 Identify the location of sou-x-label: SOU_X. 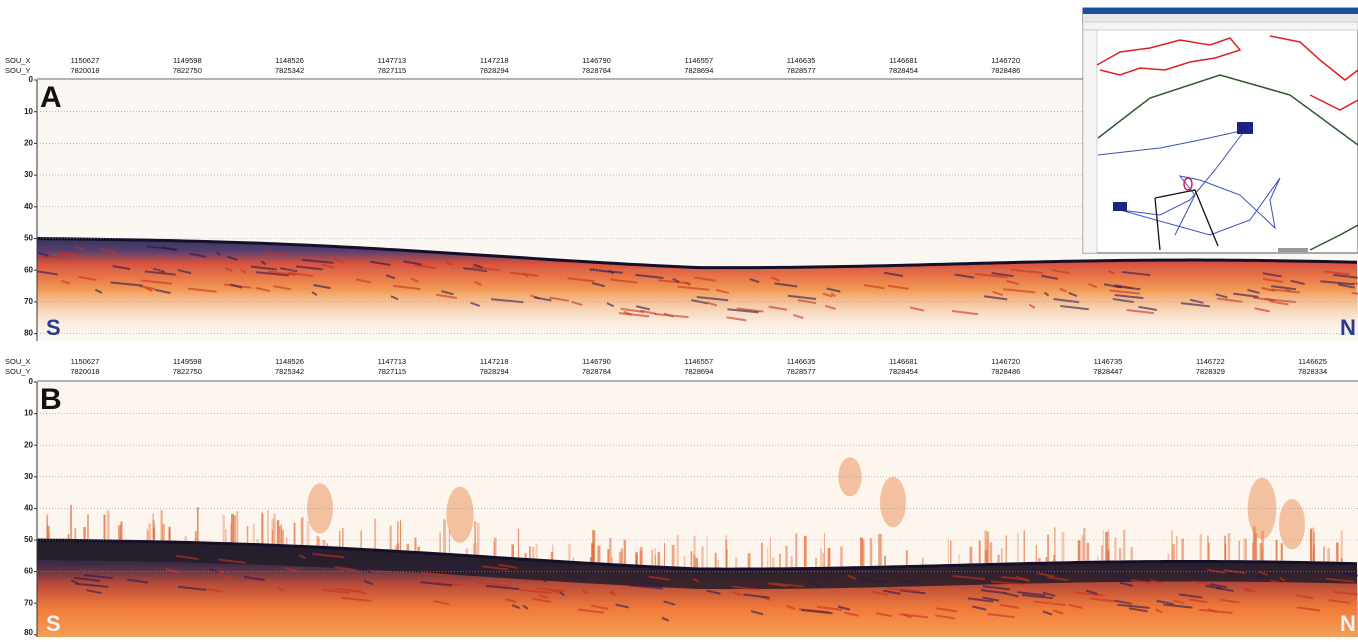
(17, 60).